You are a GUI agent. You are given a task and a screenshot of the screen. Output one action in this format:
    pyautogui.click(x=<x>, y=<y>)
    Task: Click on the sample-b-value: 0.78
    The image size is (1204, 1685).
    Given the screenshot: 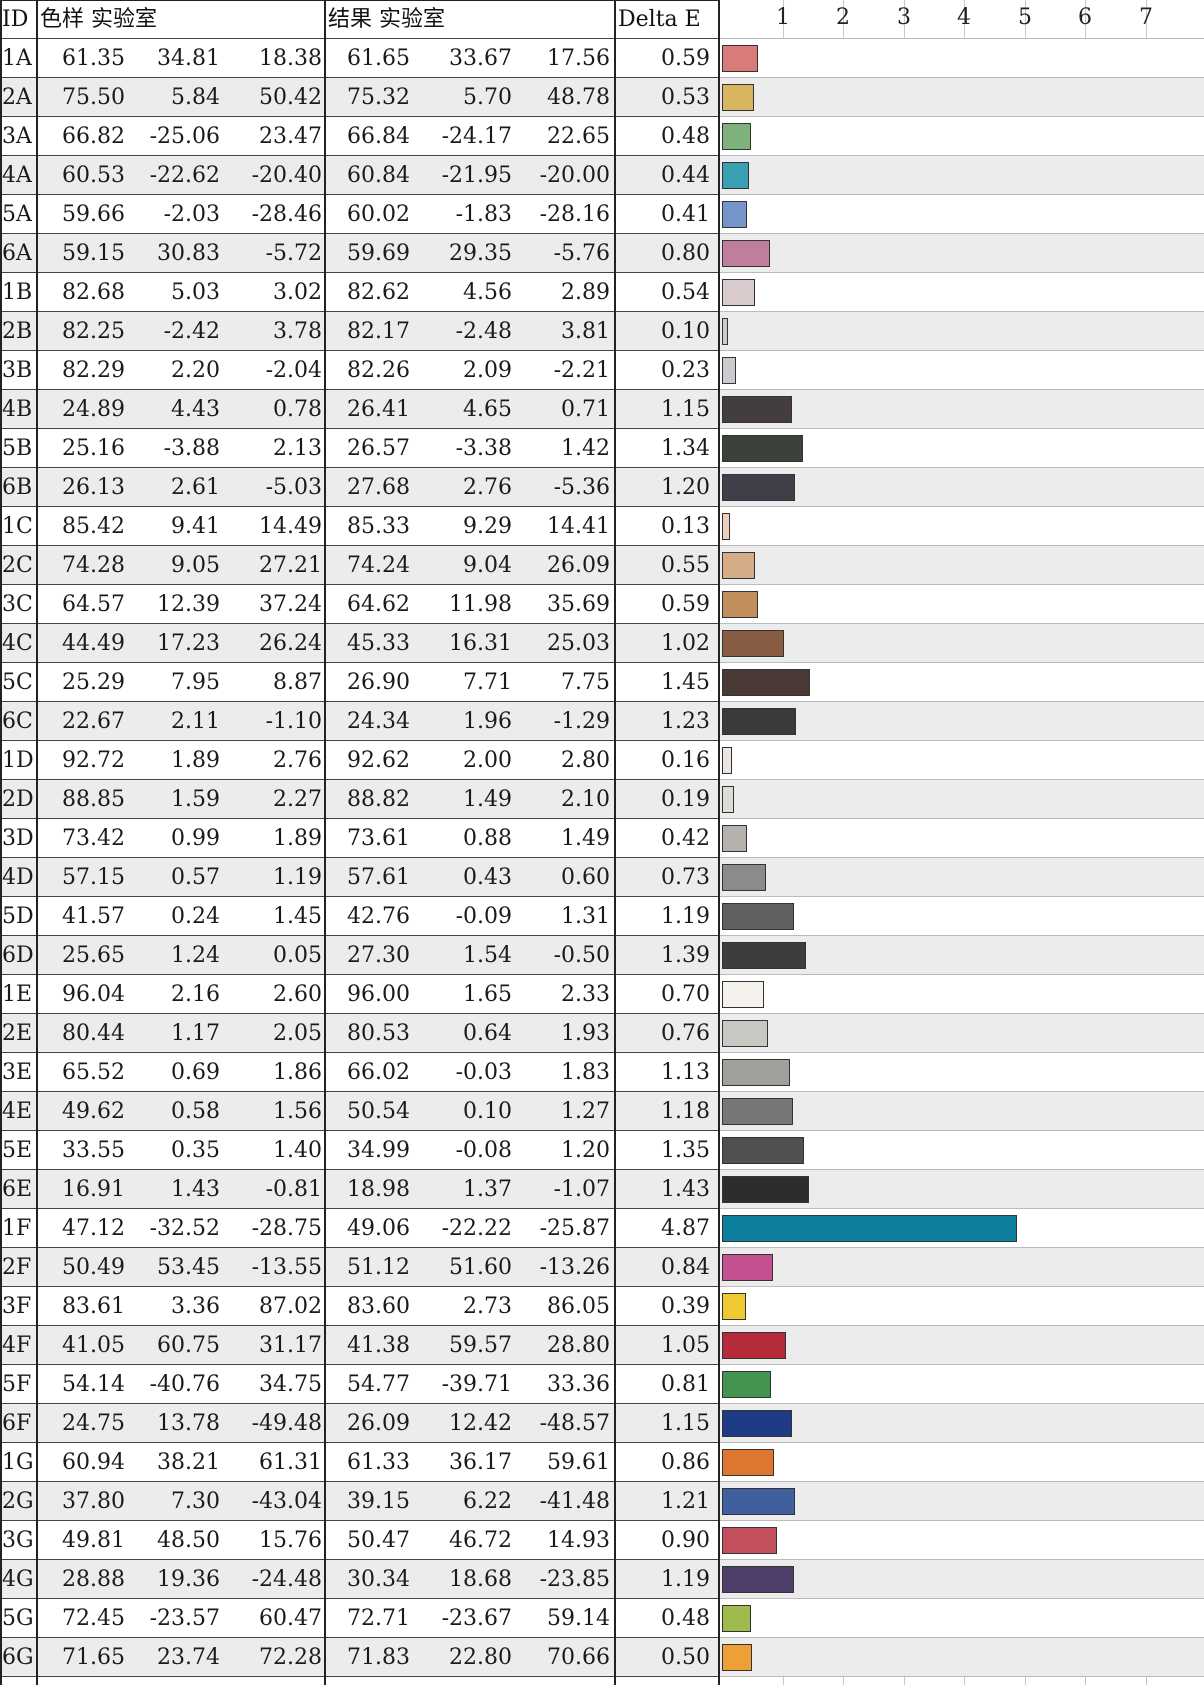 What is the action you would take?
    pyautogui.click(x=297, y=409)
    